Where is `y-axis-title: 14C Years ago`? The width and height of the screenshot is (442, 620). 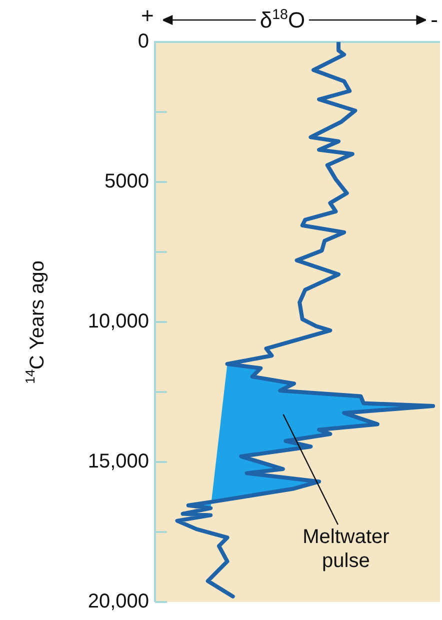
y-axis-title: 14C Years ago is located at coordinates (35, 322).